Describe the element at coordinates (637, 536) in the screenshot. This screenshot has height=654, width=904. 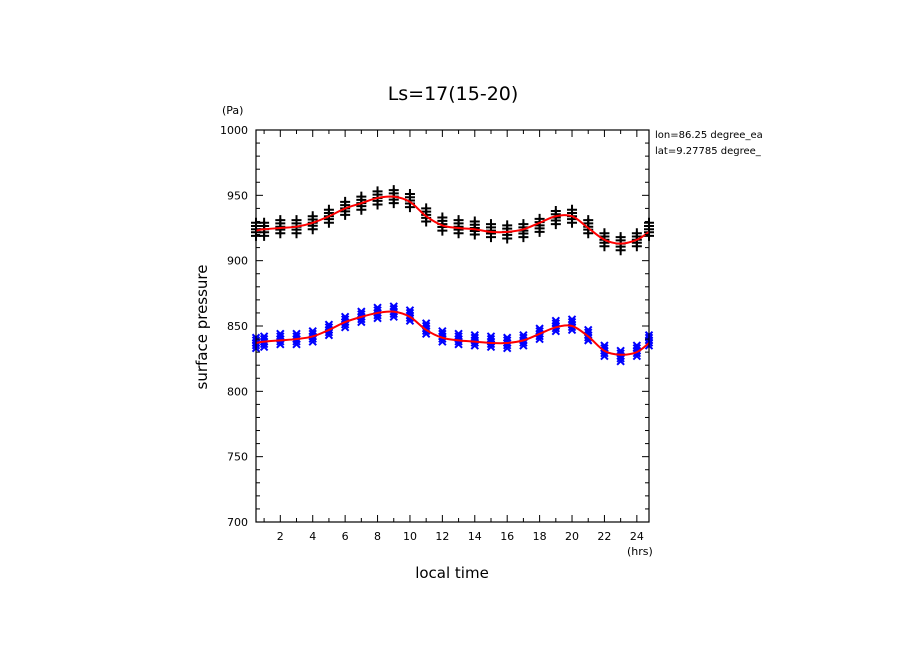
I see `x-tick-label: 24` at that location.